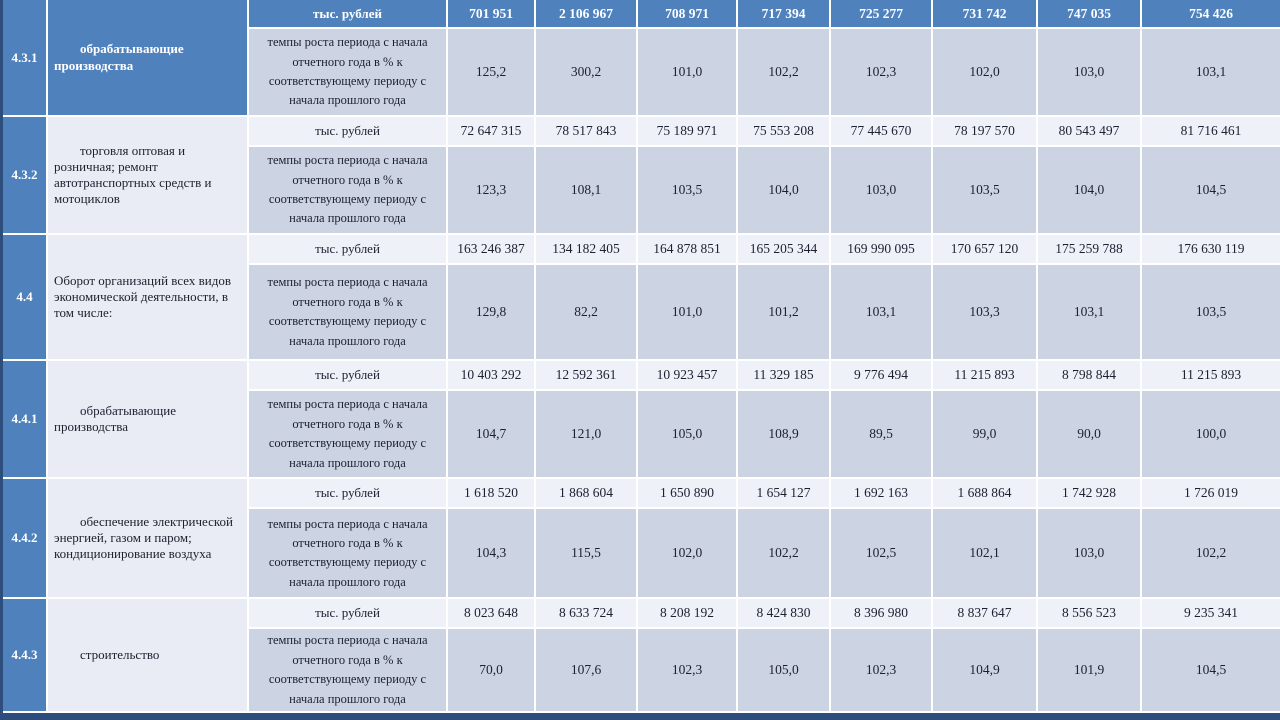  What do you see at coordinates (881, 132) in the screenshot?
I see `value-cell: 77 445 670` at bounding box center [881, 132].